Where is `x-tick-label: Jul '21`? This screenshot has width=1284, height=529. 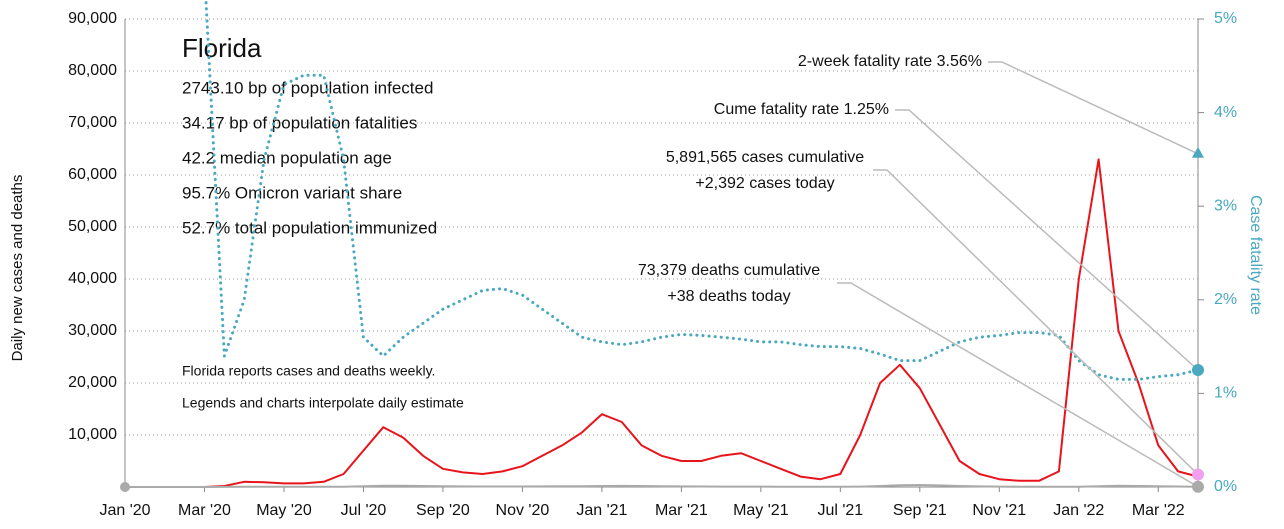
x-tick-label: Jul '21 is located at coordinates (840, 510).